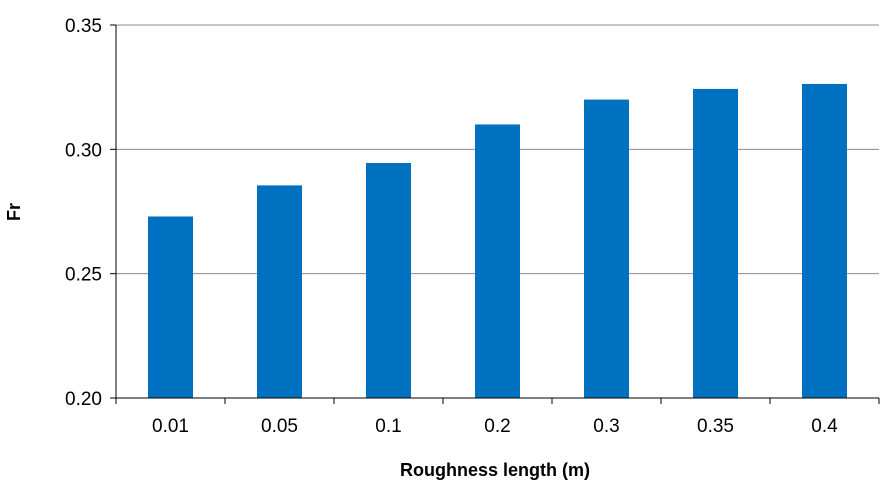  Describe the element at coordinates (83, 150) in the screenshot. I see `y-tick-label: 0.30` at that location.